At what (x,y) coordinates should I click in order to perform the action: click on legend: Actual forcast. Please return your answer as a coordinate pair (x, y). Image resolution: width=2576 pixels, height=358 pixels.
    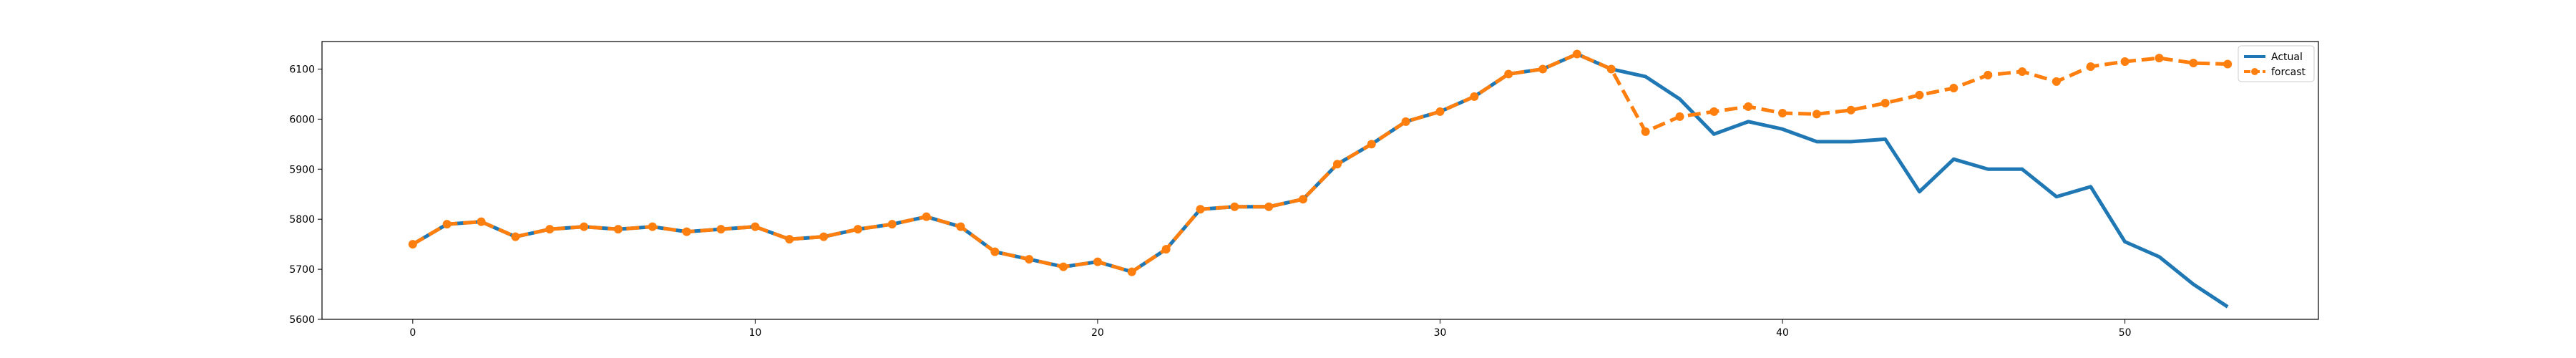
    Looking at the image, I should click on (2276, 63).